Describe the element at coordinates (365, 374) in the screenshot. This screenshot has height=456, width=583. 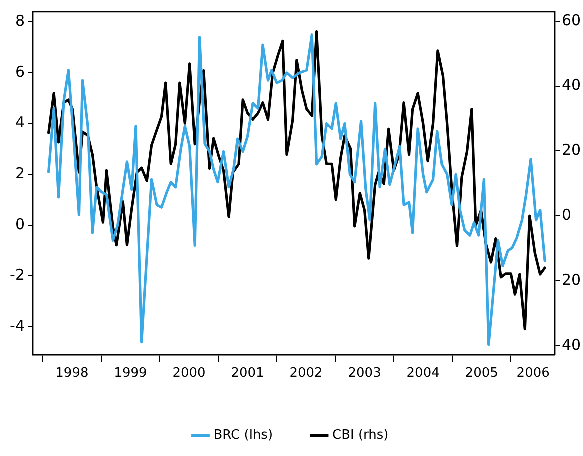
I see `x-tick-label: 2003` at that location.